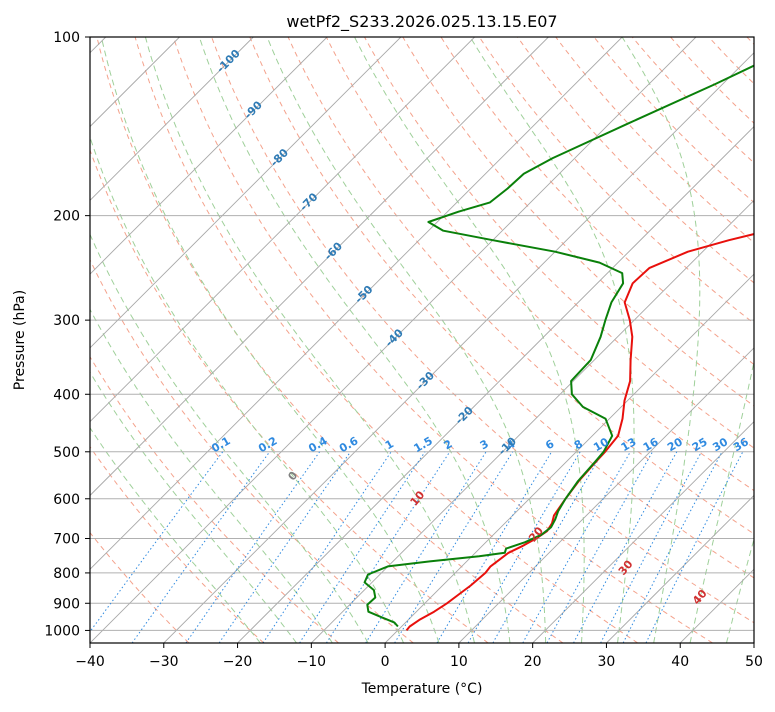 This screenshot has width=775, height=712. Describe the element at coordinates (66, 574) in the screenshot. I see `y-tick-label: 800` at that location.